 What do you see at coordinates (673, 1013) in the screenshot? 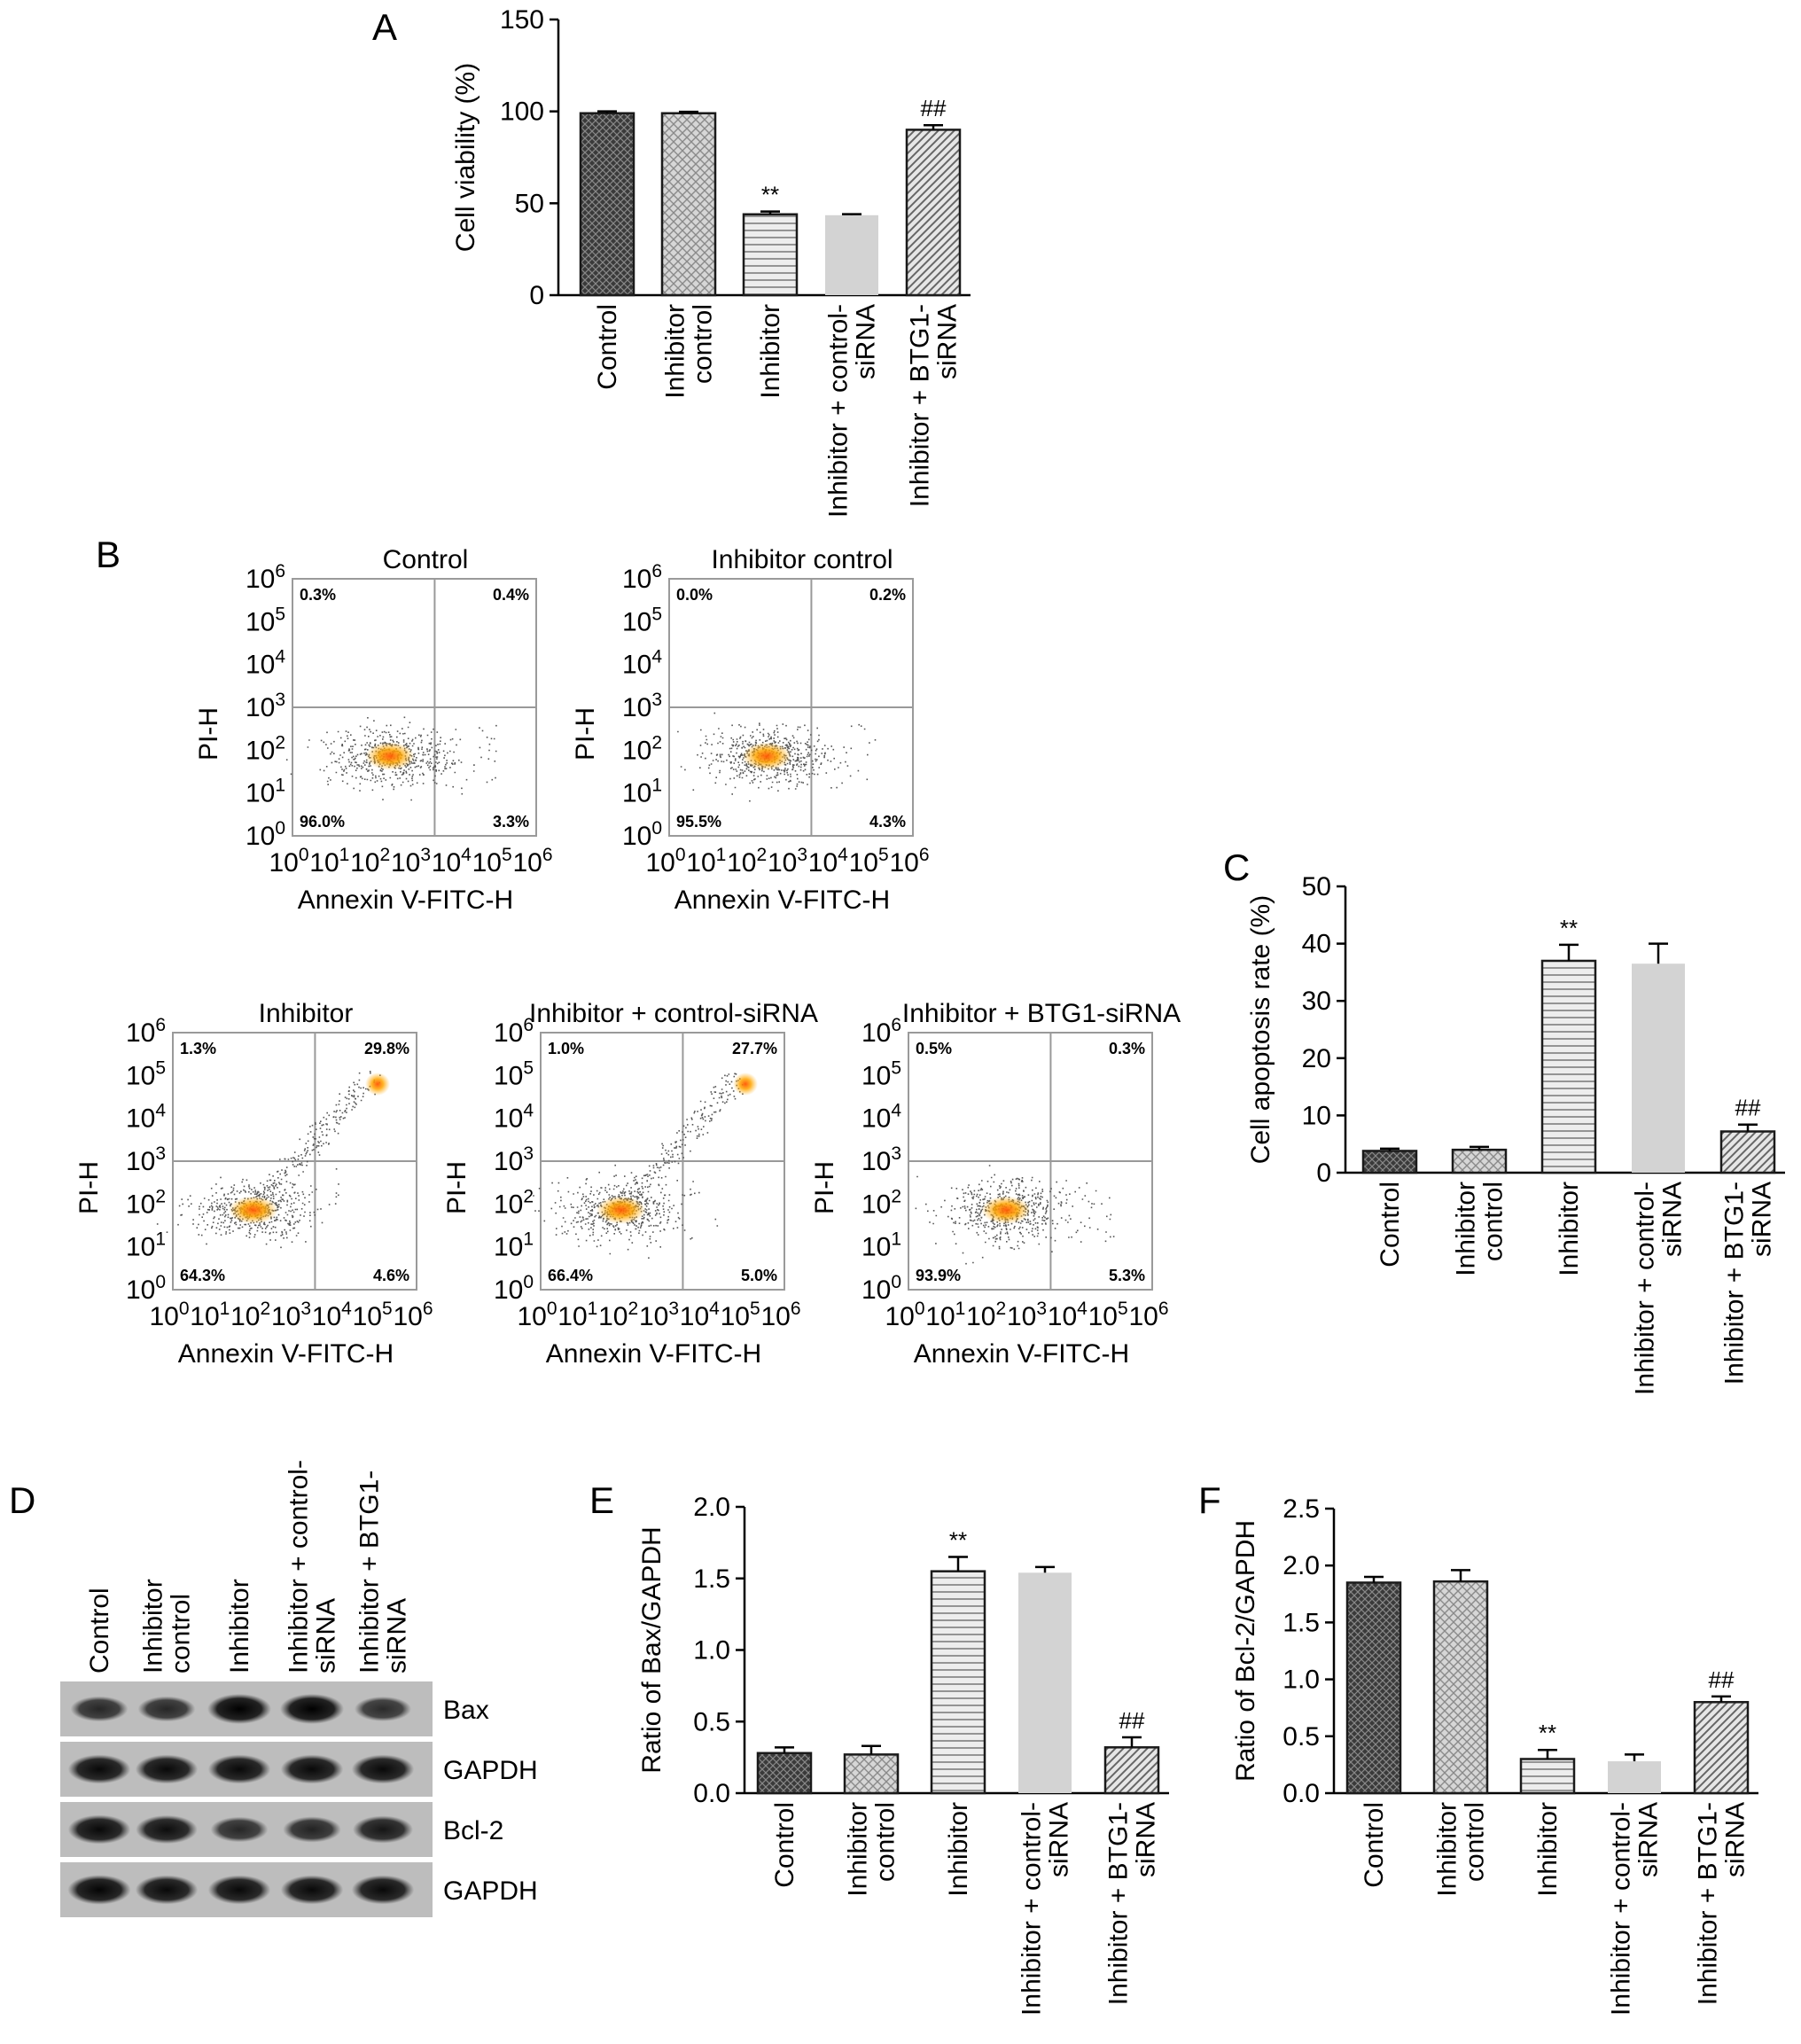
I see `plot-title: Inhibitor + control-siRNA` at bounding box center [673, 1013].